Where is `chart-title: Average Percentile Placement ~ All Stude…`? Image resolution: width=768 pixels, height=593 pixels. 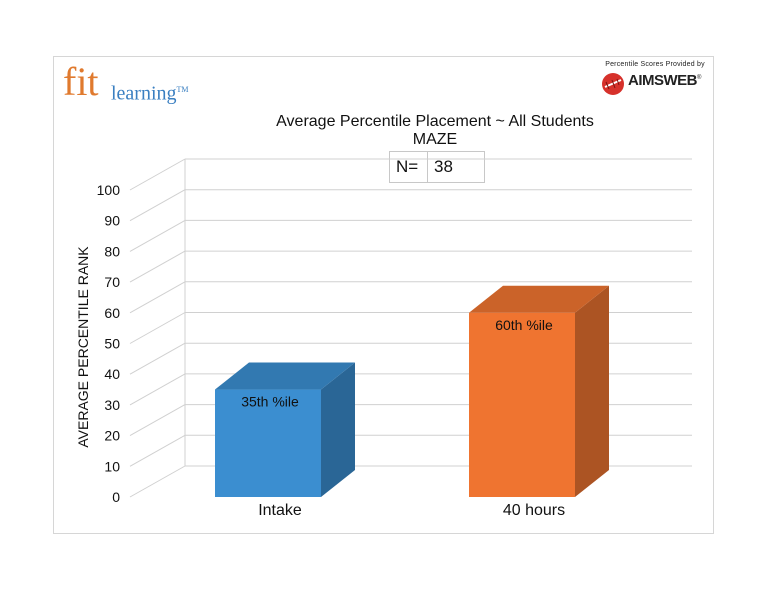
chart-title: Average Percentile Placement ~ All Stude… is located at coordinates (435, 121).